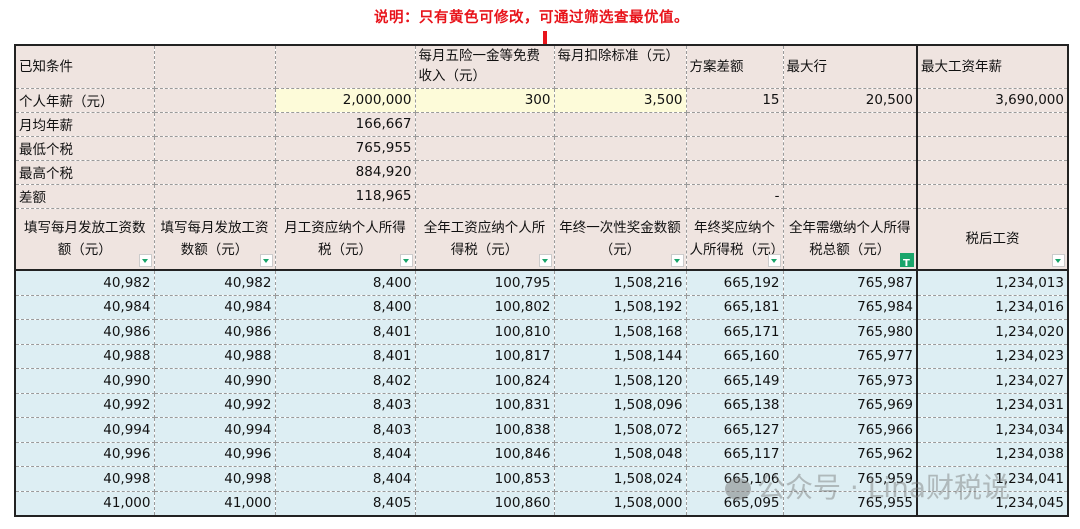  I want to click on table-cell: 665,192, so click(734, 282).